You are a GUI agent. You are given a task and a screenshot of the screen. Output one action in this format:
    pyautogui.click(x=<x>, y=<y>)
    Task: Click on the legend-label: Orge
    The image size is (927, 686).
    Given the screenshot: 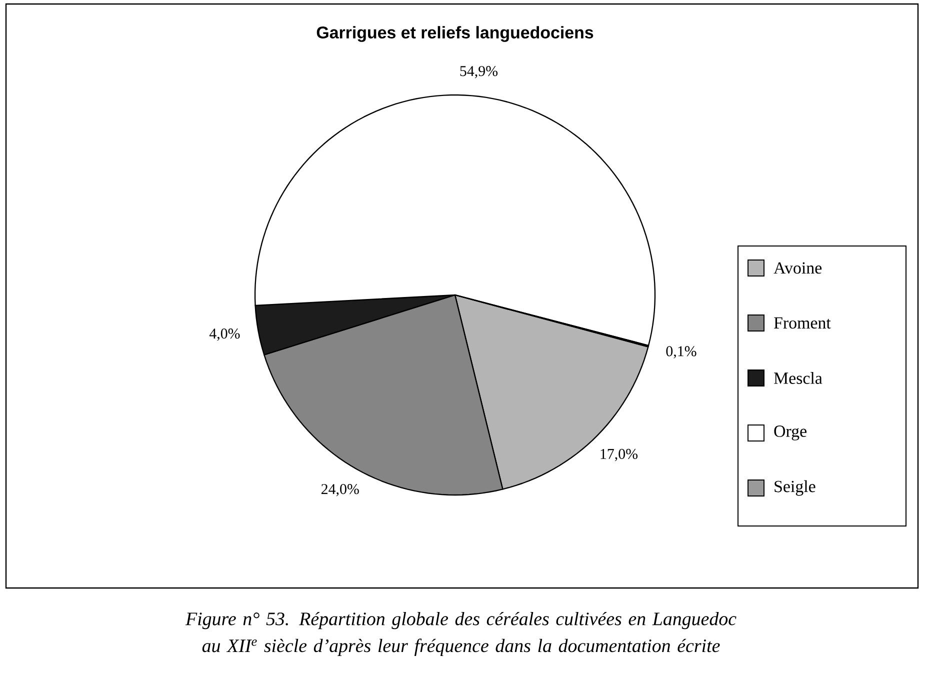 What is the action you would take?
    pyautogui.click(x=790, y=433)
    